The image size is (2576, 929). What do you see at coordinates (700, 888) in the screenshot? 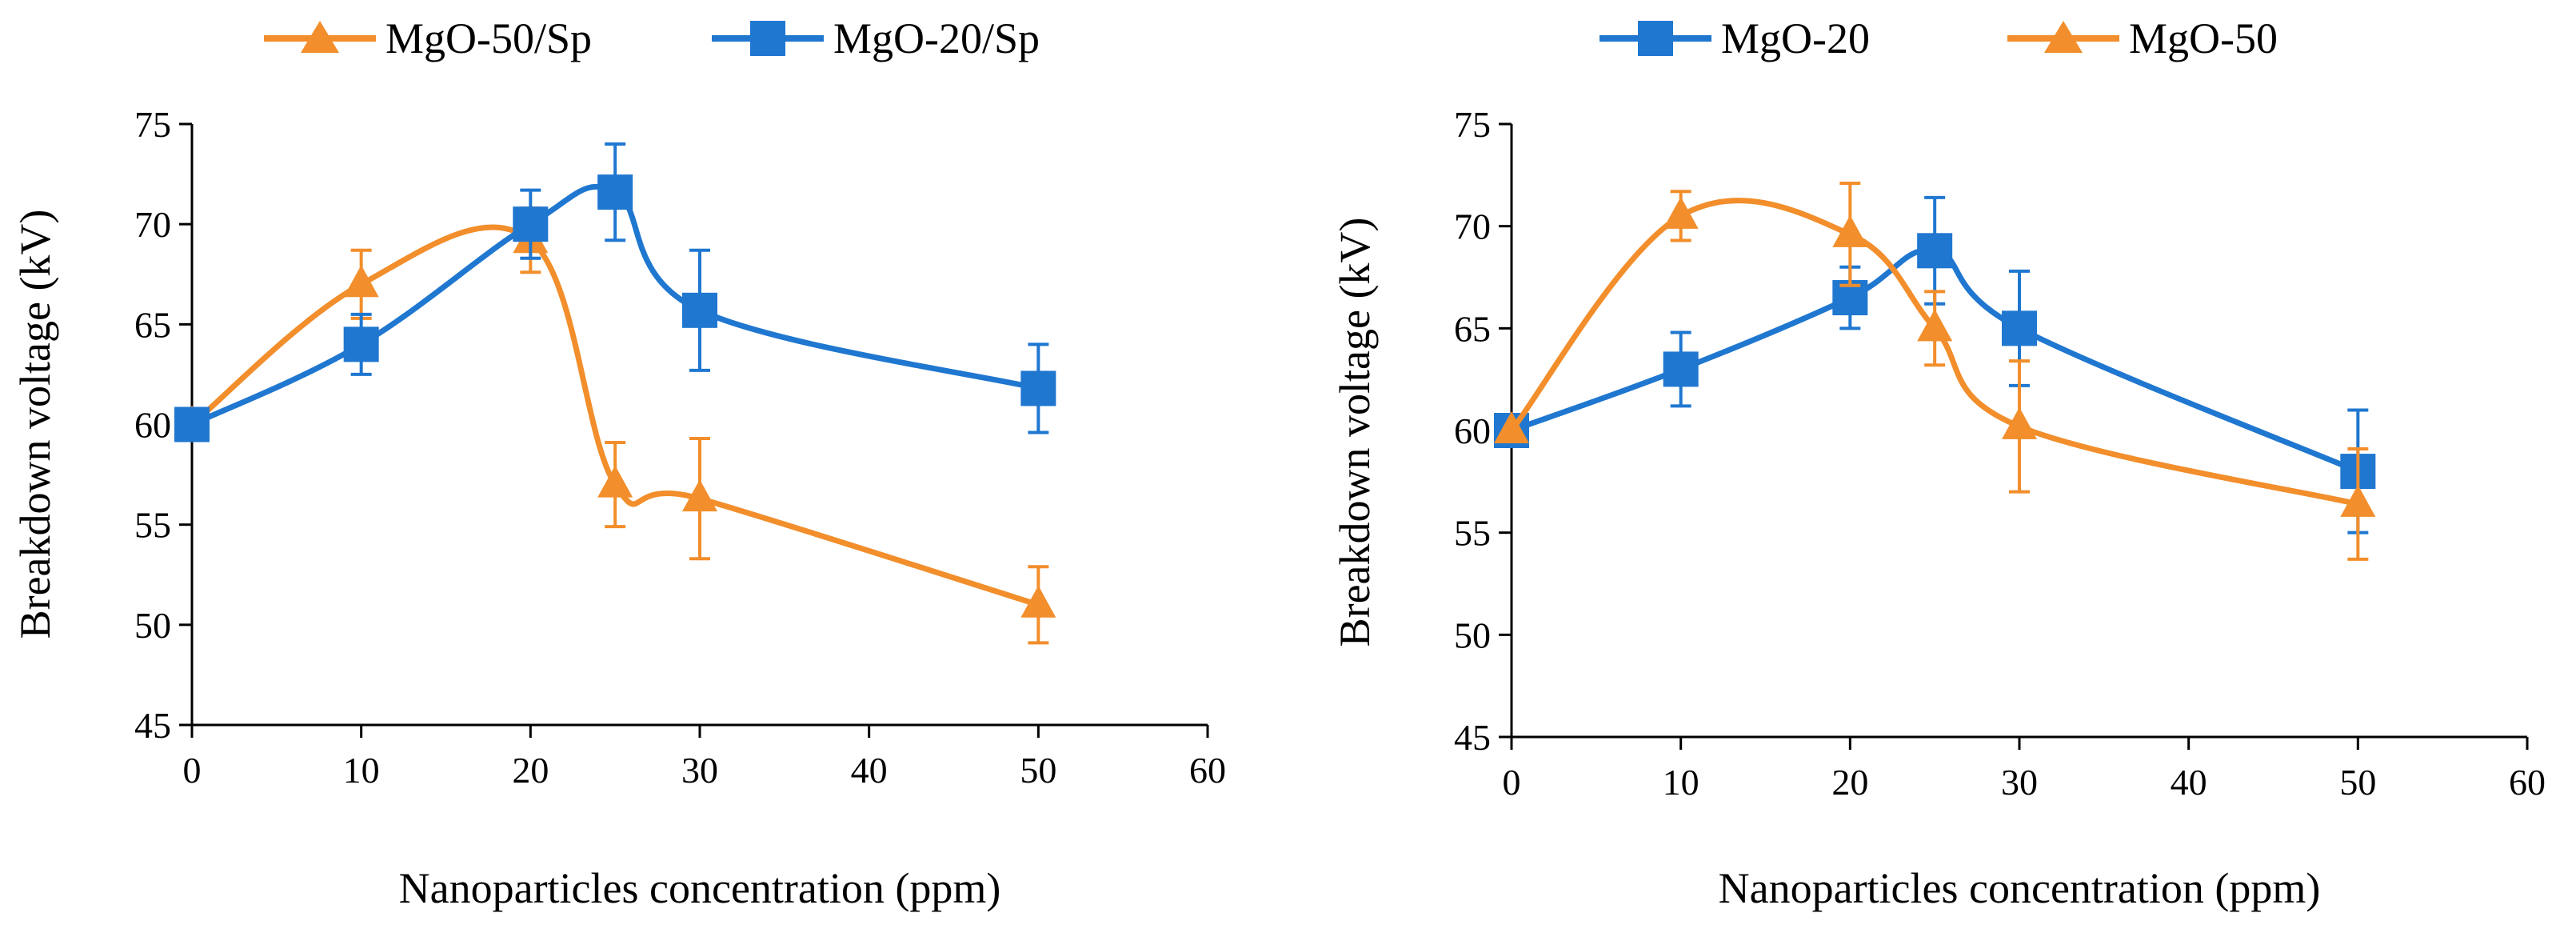
I see `left-x-axis-title: Nanoparticles concentration (ppm)` at bounding box center [700, 888].